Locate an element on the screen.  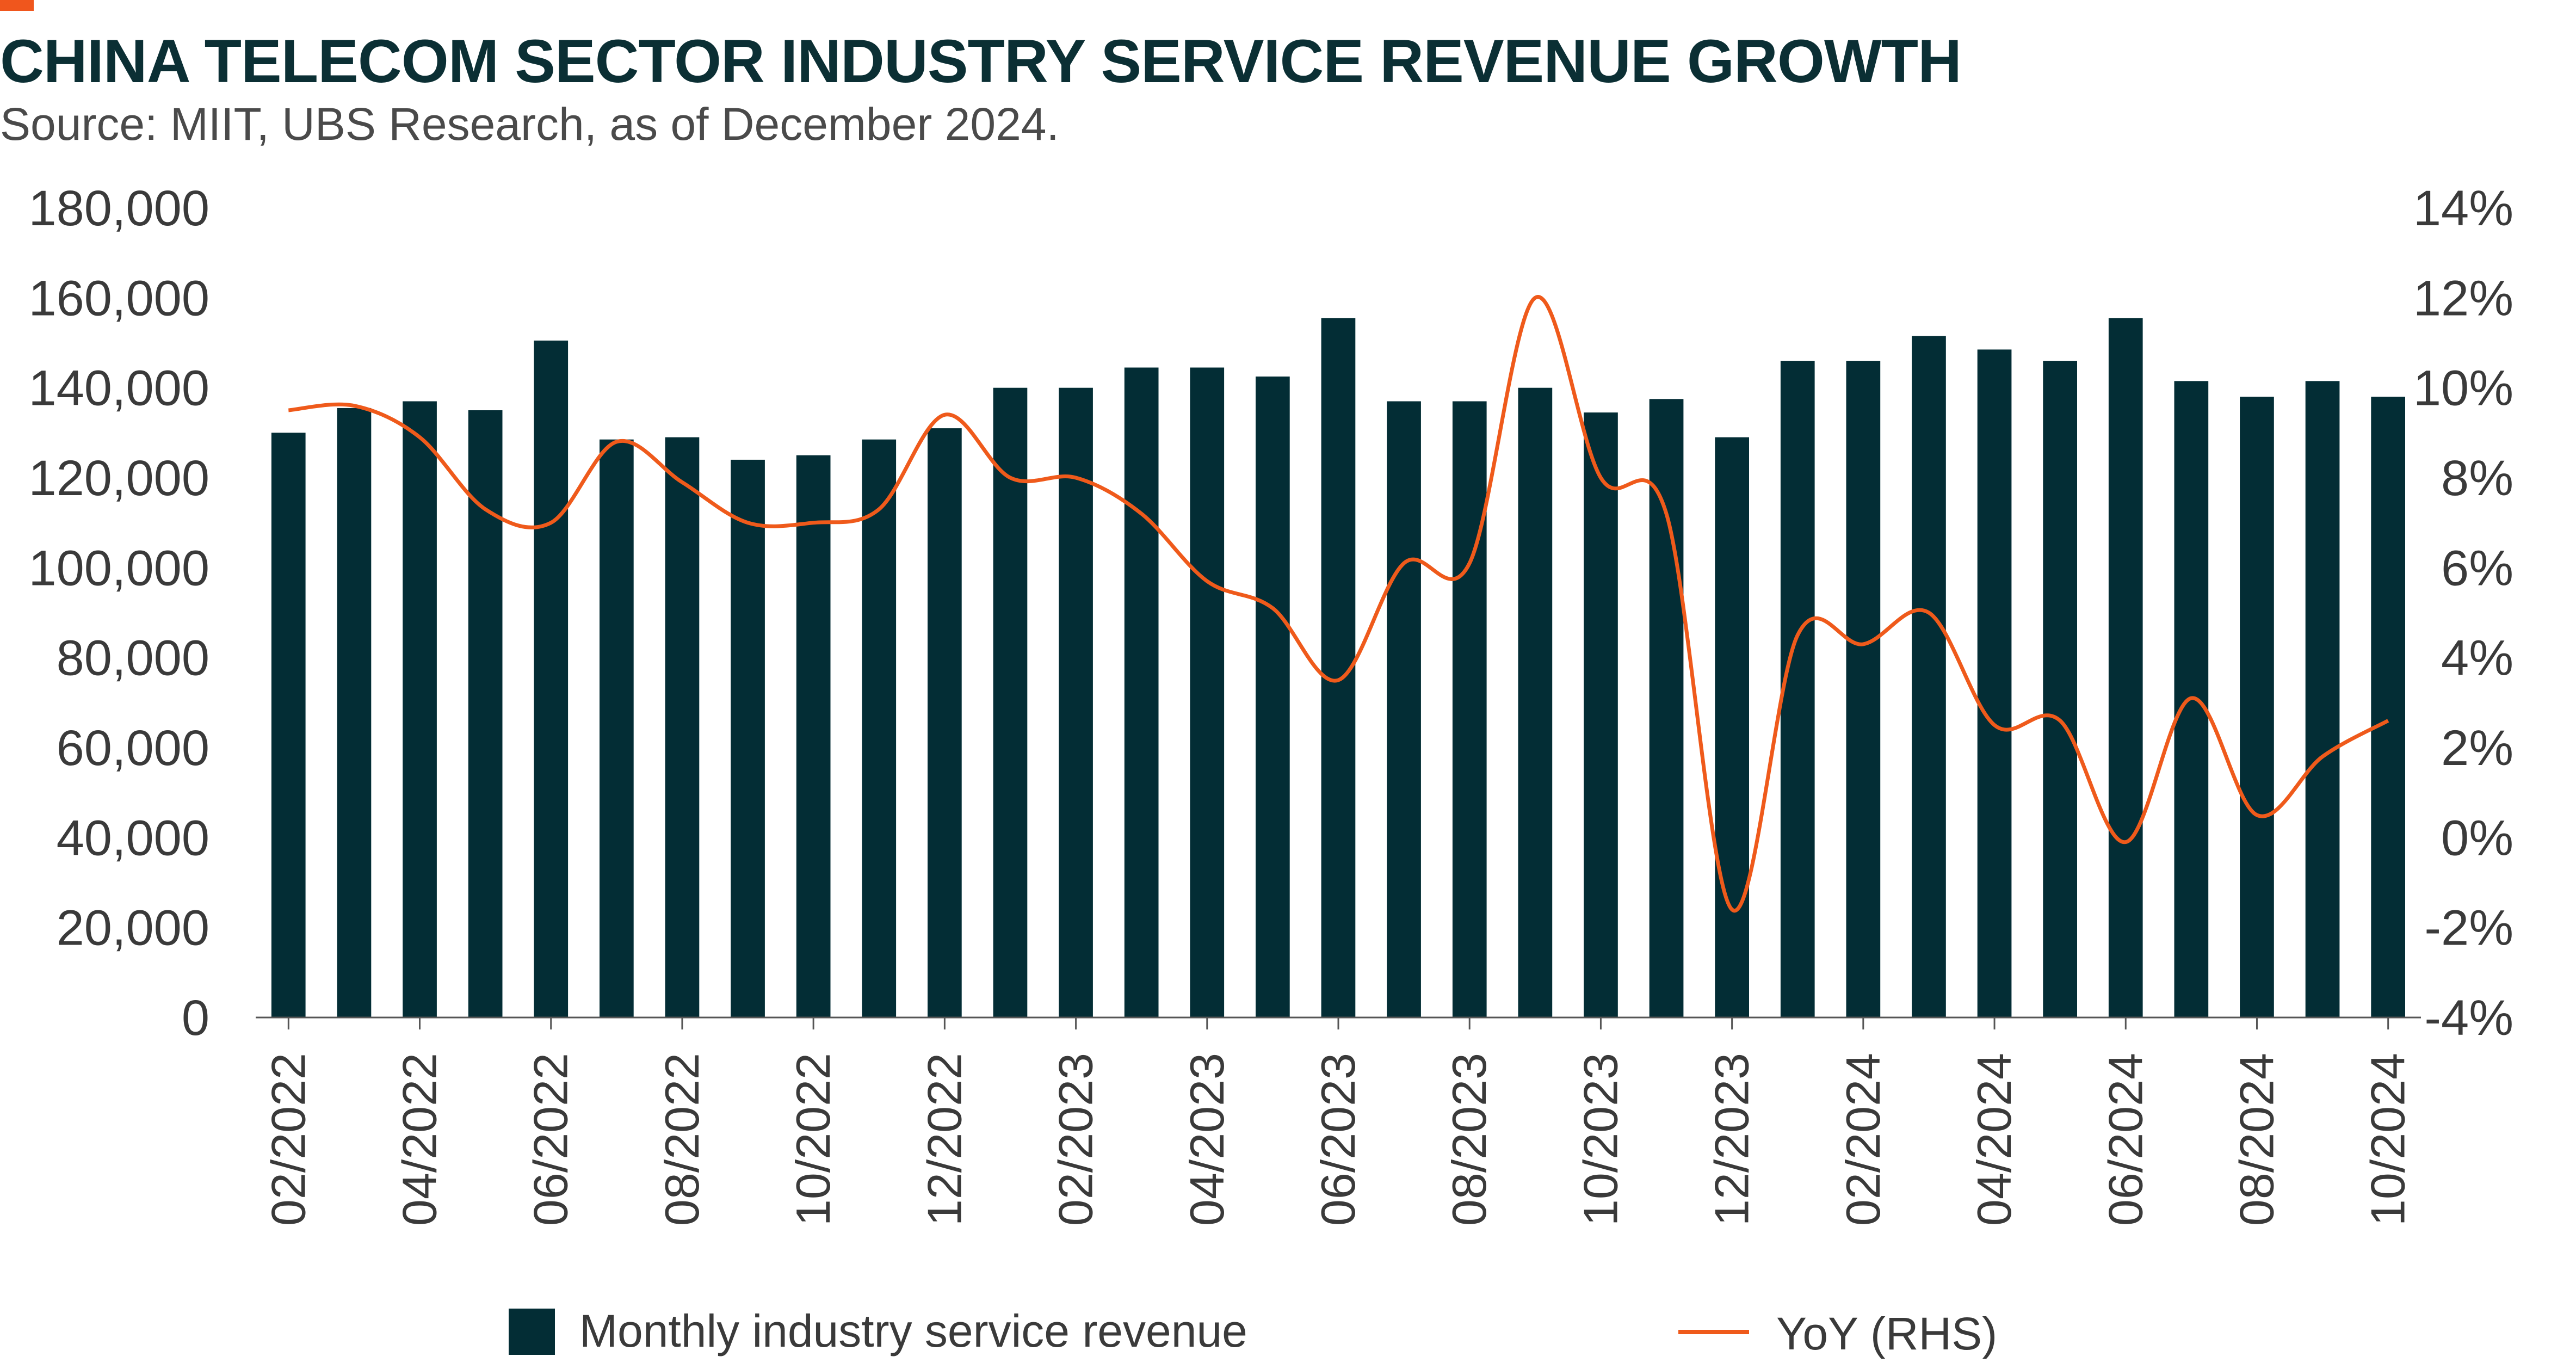
y2-tick-label: 8% is located at coordinates (2477, 478).